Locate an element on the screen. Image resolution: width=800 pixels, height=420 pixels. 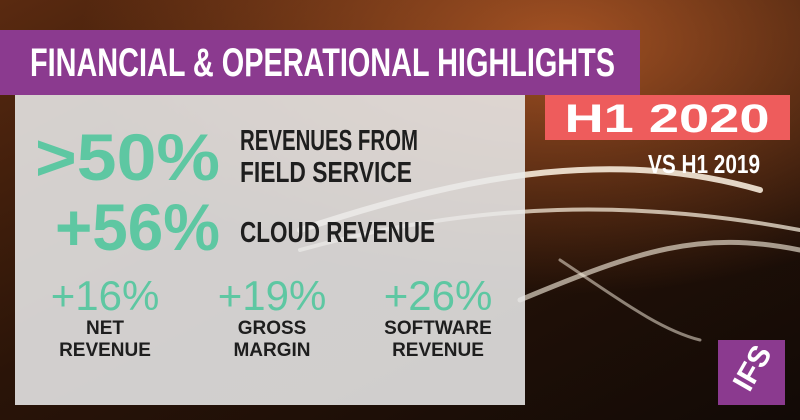
period-badge is located at coordinates (667, 117).